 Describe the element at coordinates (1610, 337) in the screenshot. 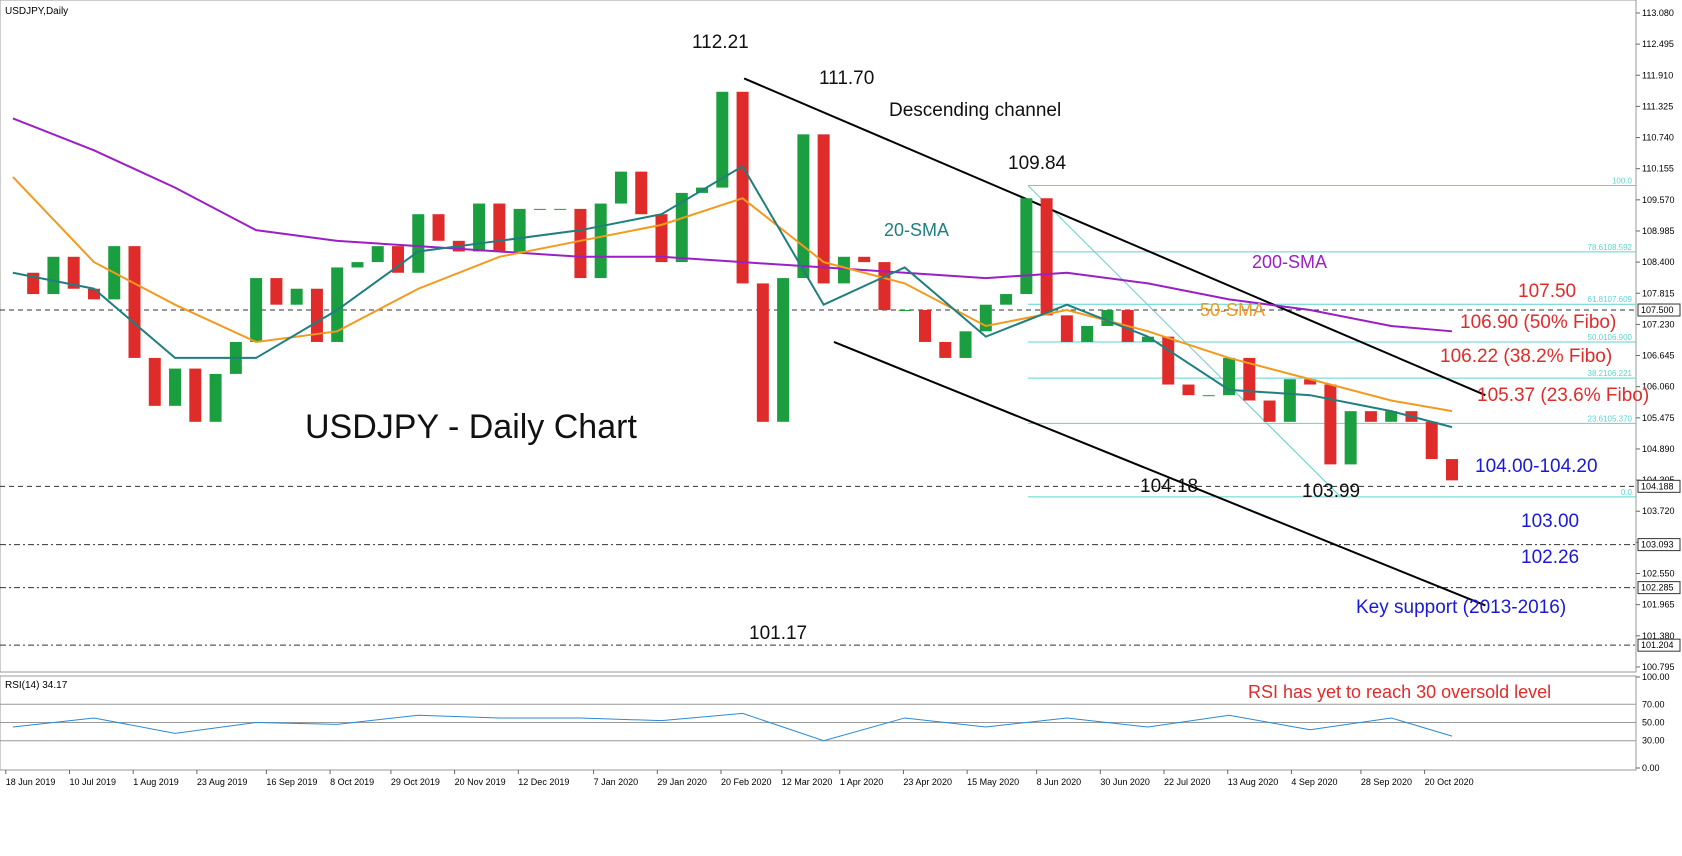

I see `fibo-label: 50.0106.900` at that location.